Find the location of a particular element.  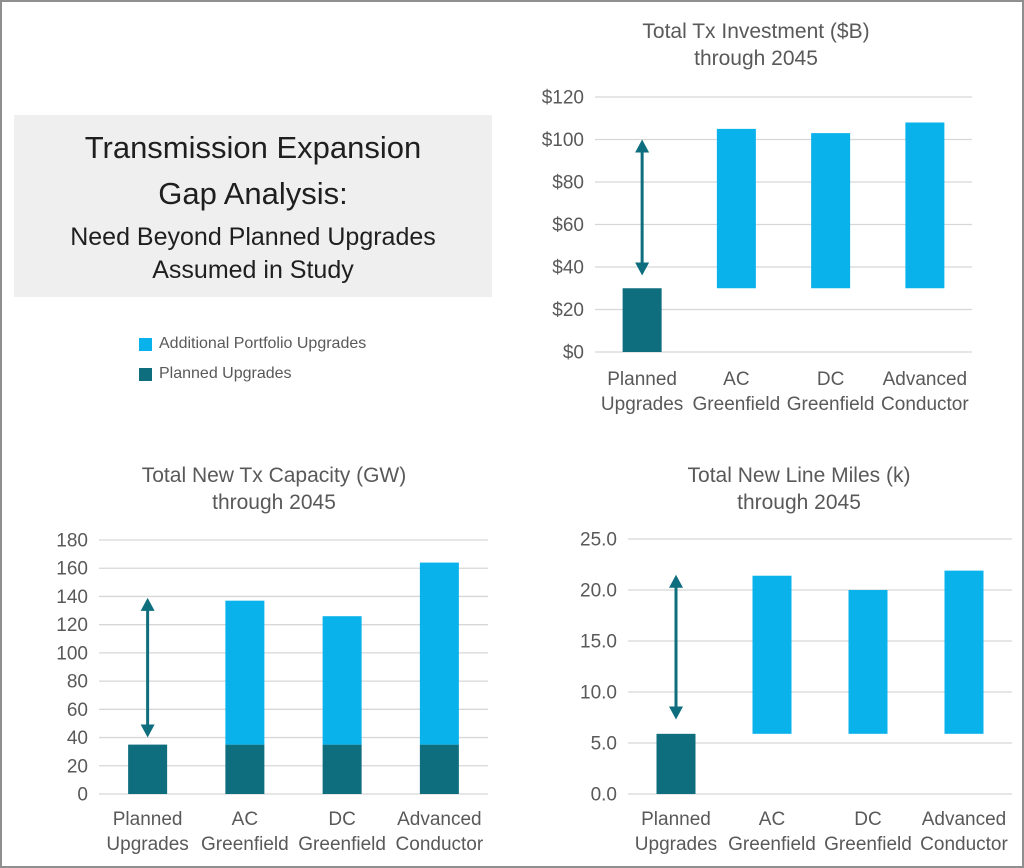

legend-label-additional: Additional Portfolio Upgrades is located at coordinates (263, 343).